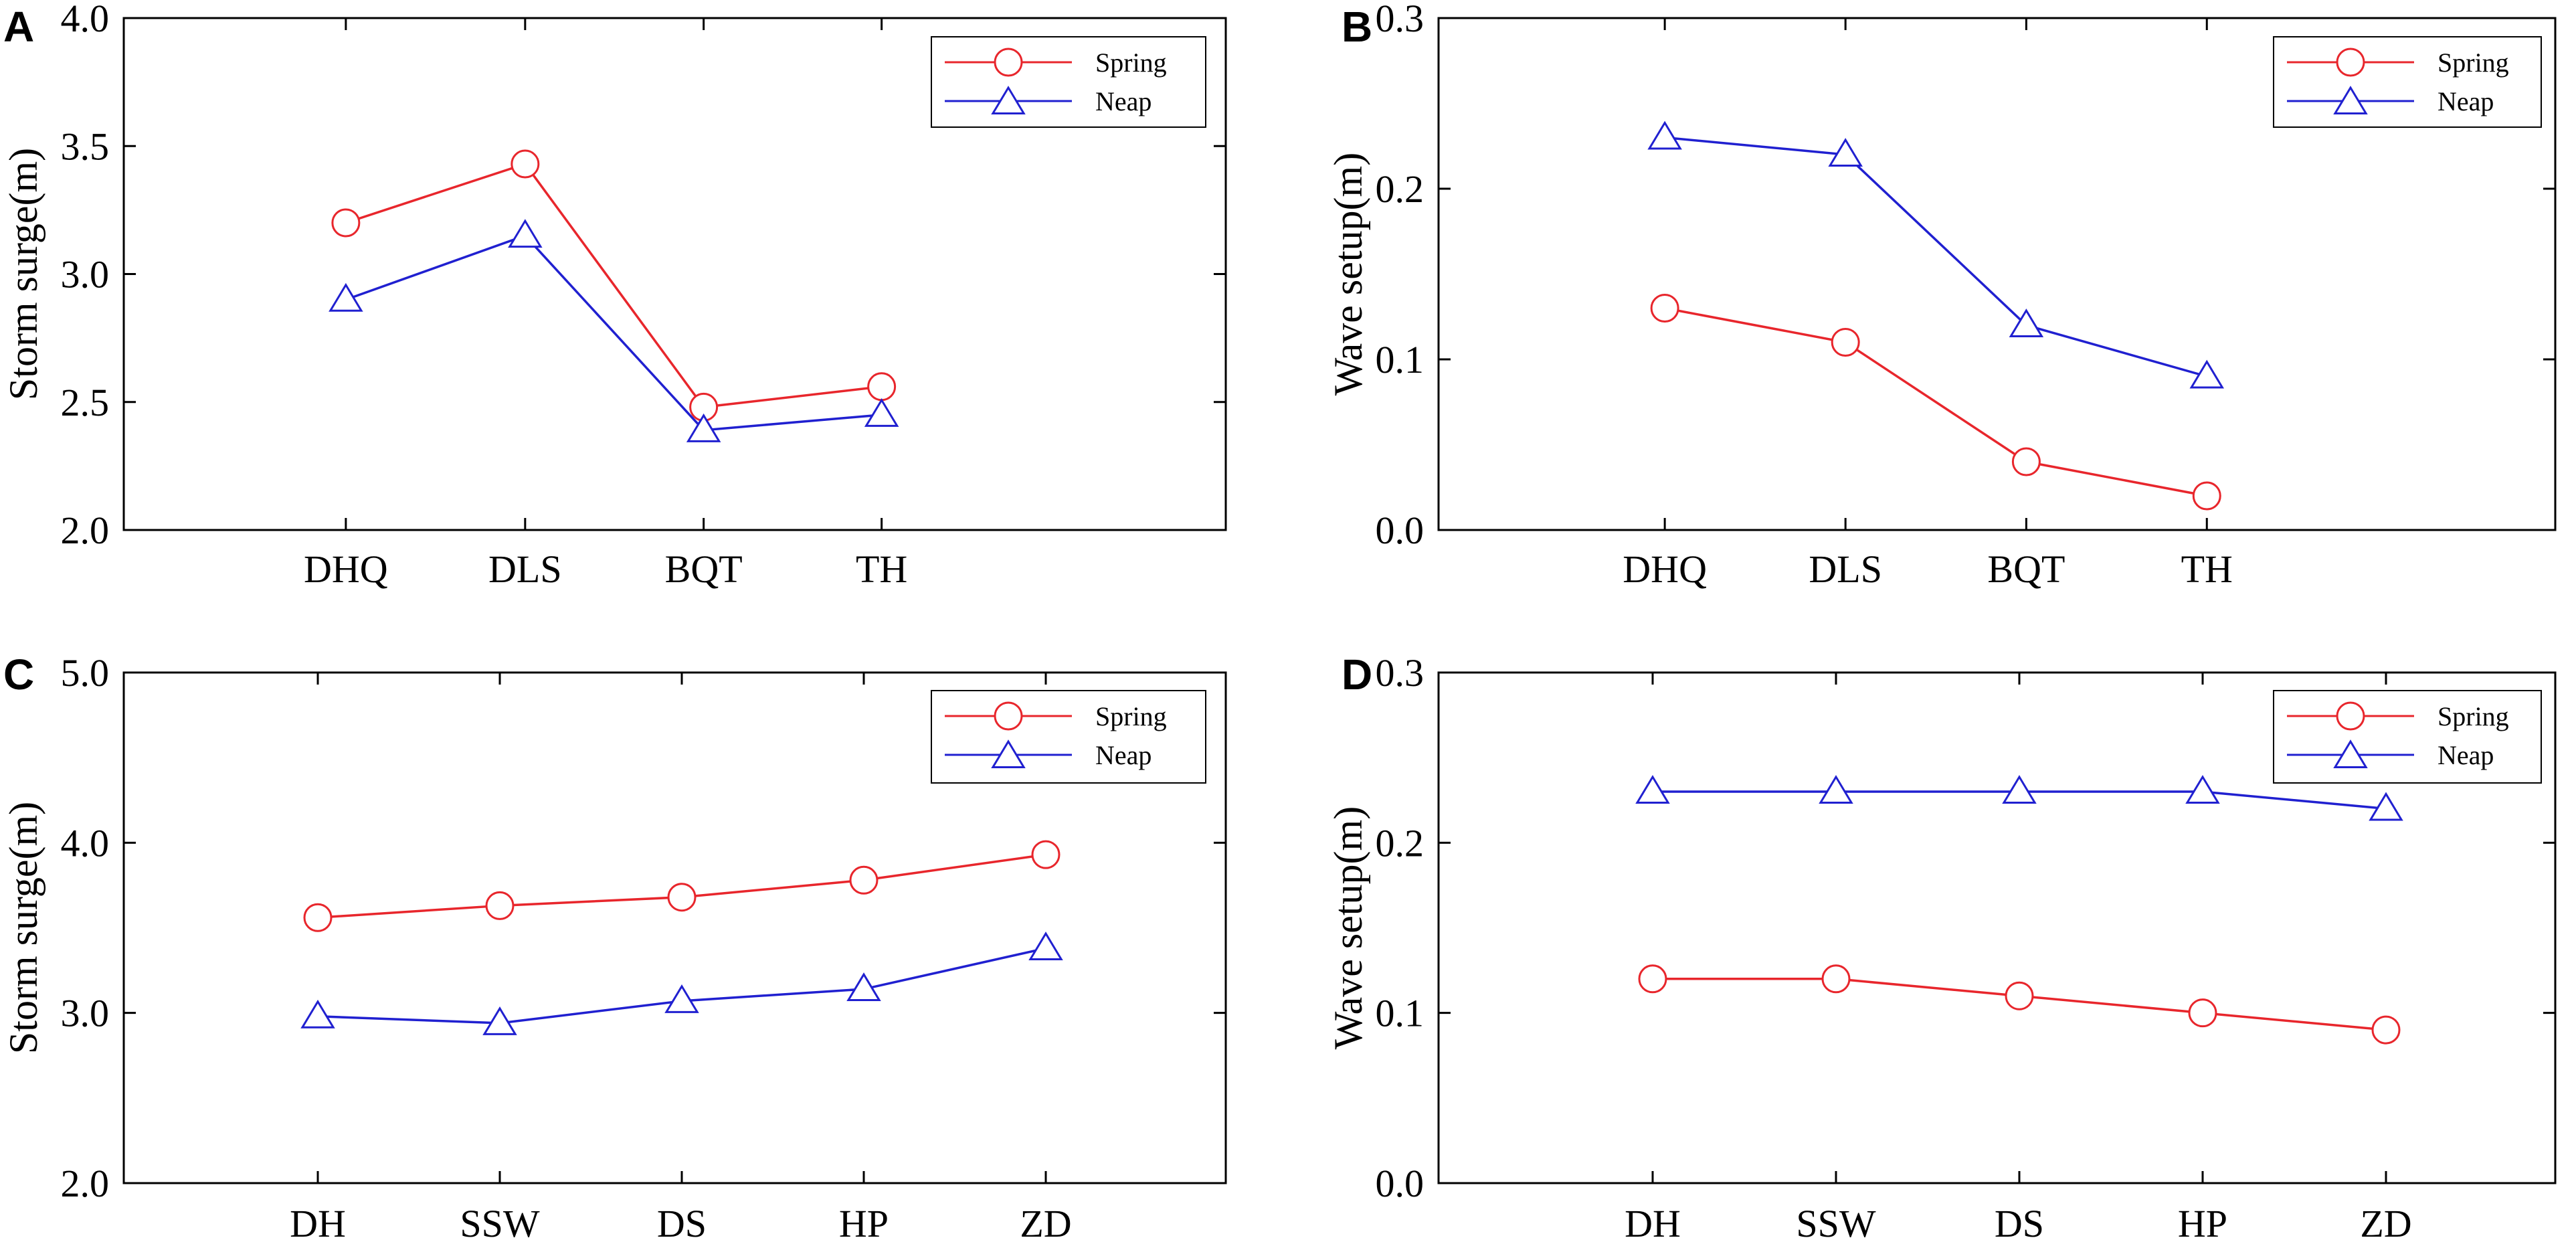 Image resolution: width=2576 pixels, height=1242 pixels. What do you see at coordinates (85, 146) in the screenshot?
I see `y-tick-label: 3.5` at bounding box center [85, 146].